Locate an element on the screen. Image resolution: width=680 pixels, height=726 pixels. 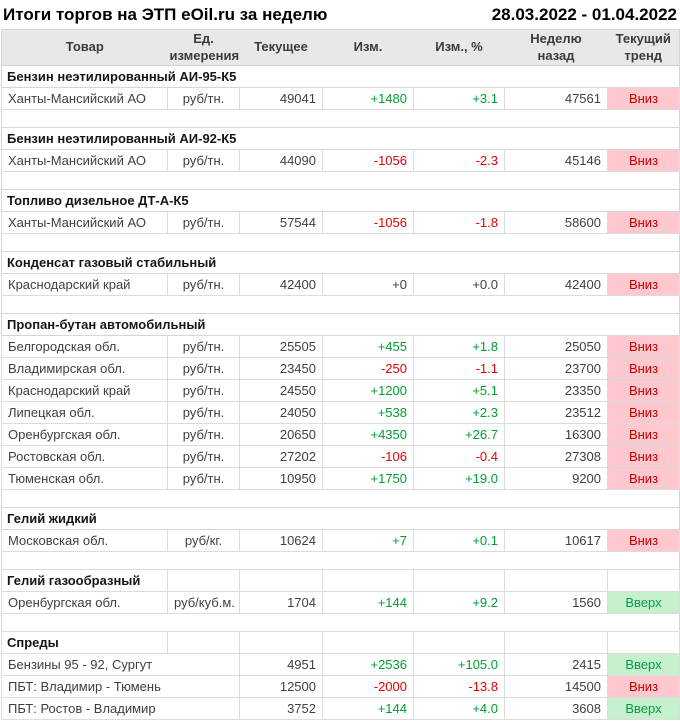
current-price-cell: 23450 is located at coordinates (281, 368).